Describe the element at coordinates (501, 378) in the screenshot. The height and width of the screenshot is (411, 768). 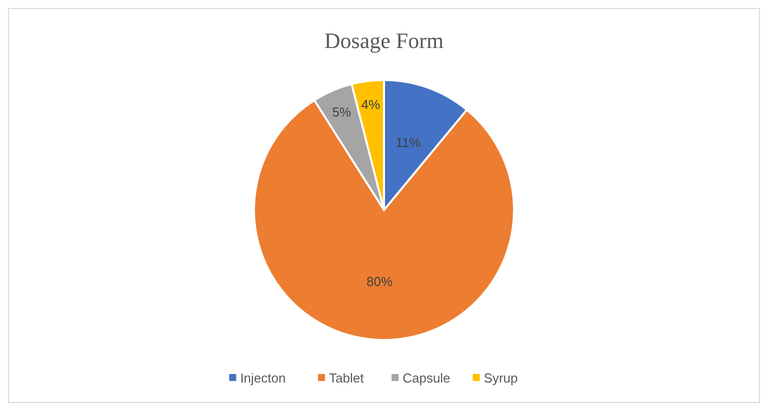
I see `legend-label: Syrup` at that location.